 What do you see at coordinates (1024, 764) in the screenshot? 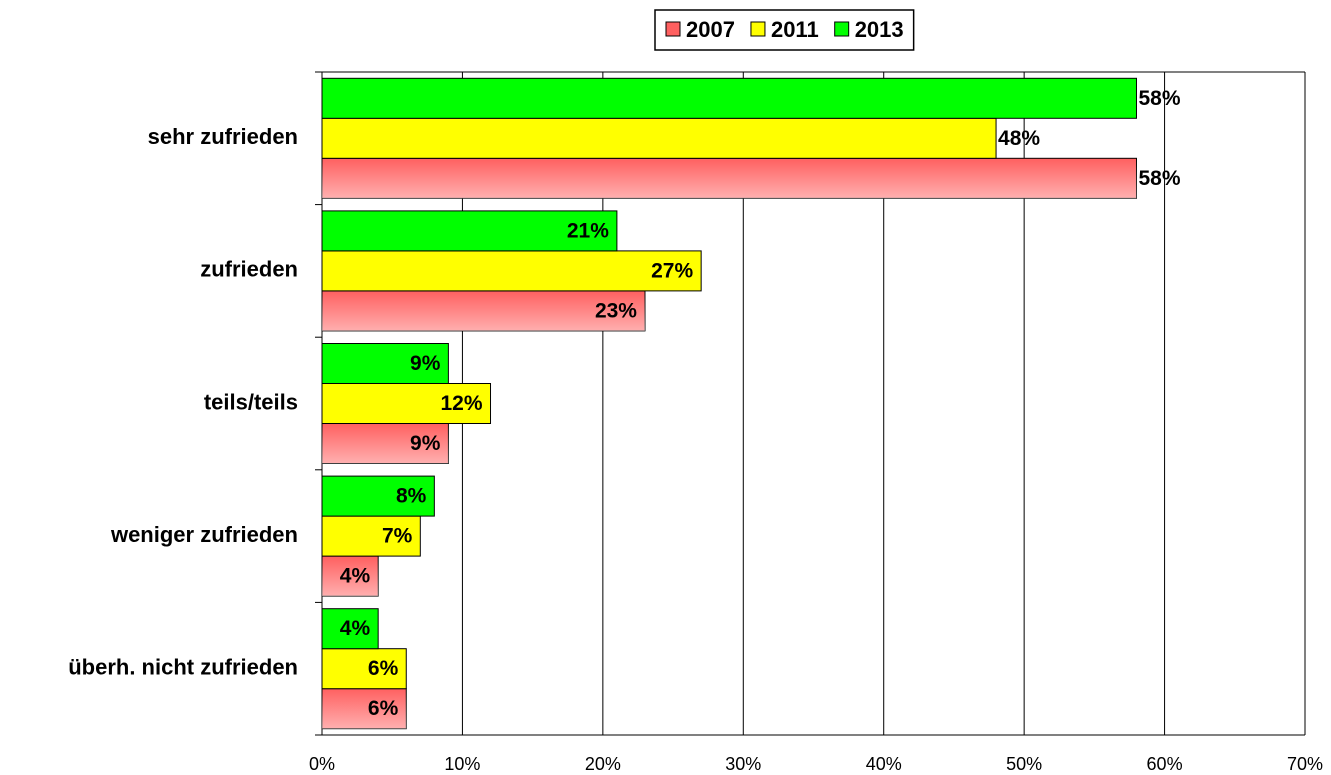
I see `x-tick-label: 50%` at bounding box center [1024, 764].